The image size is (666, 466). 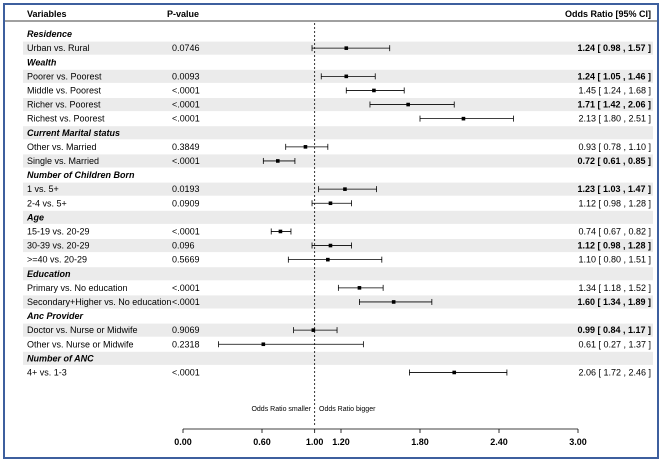 What do you see at coordinates (99, 302) in the screenshot?
I see `variable-label: Secondary+Higher vs. No education` at bounding box center [99, 302].